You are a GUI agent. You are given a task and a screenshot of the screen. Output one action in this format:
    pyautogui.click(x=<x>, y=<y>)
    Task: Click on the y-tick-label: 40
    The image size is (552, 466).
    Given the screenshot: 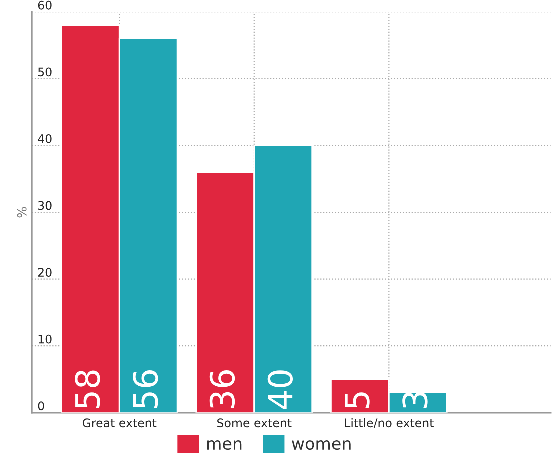 What is the action you would take?
    pyautogui.click(x=45, y=139)
    